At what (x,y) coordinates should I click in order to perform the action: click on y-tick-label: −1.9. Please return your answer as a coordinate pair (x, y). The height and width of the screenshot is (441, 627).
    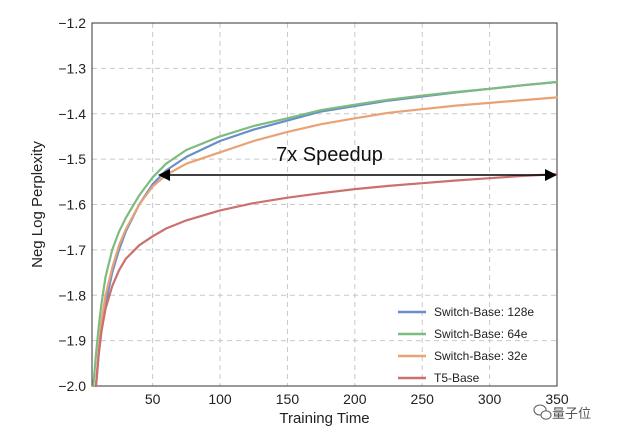
    Looking at the image, I should click on (72, 341).